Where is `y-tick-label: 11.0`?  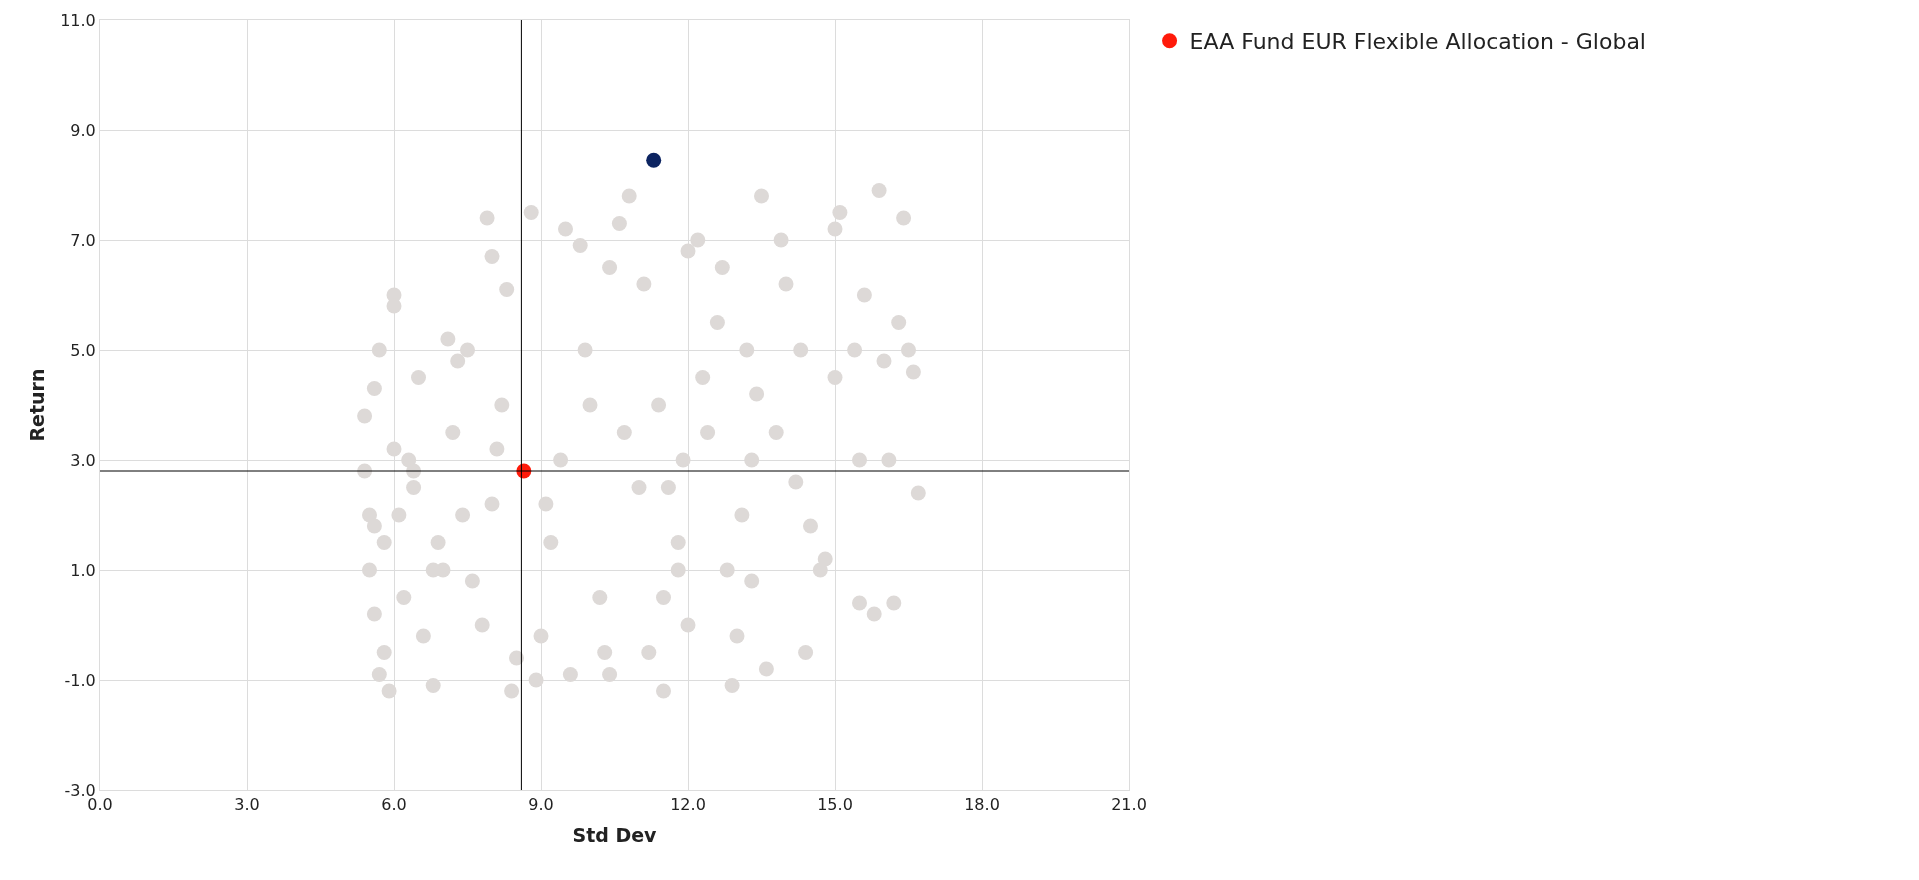 y-tick-label: 11.0 is located at coordinates (78, 20).